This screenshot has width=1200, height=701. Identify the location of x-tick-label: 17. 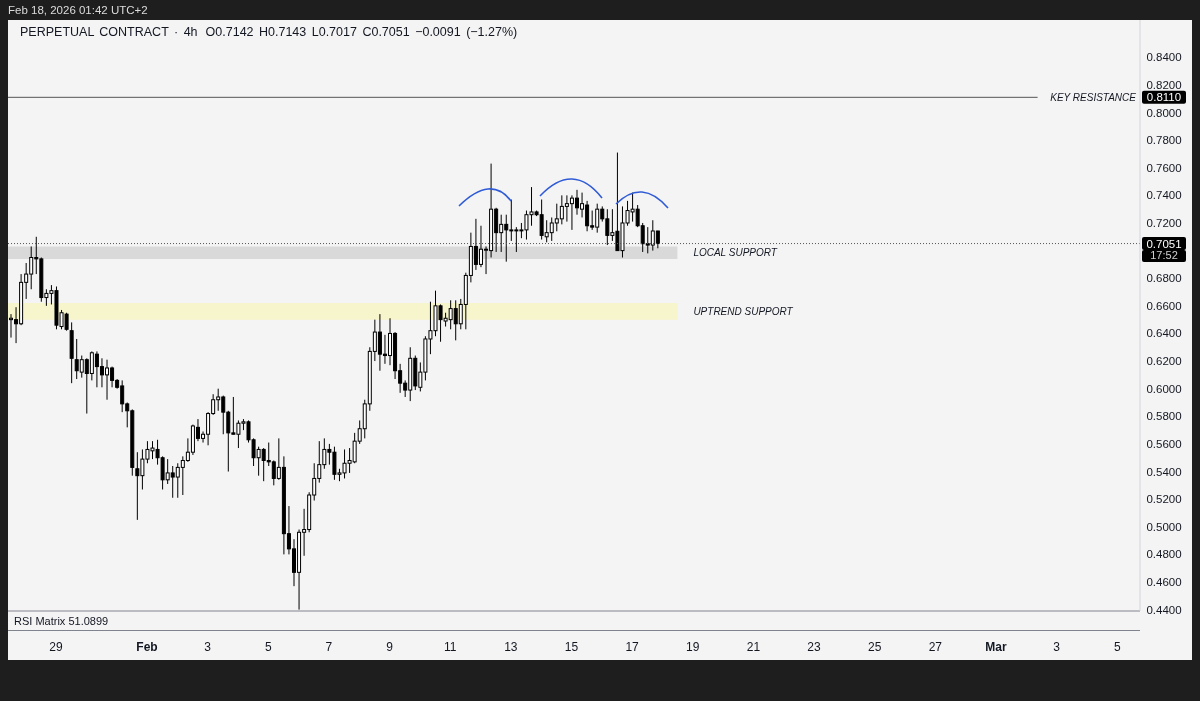
(632, 647).